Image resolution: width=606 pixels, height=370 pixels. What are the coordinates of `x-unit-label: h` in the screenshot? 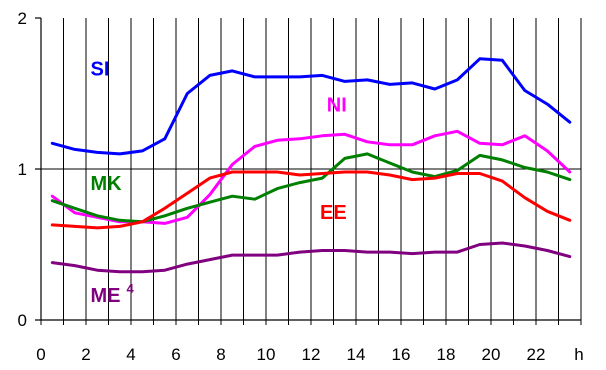 It's located at (578, 354).